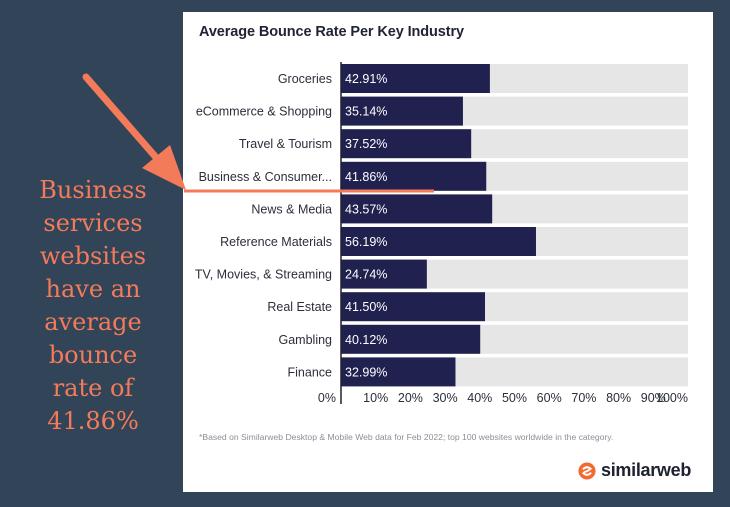 Image resolution: width=730 pixels, height=507 pixels. I want to click on category-label: News & Media, so click(291, 209).